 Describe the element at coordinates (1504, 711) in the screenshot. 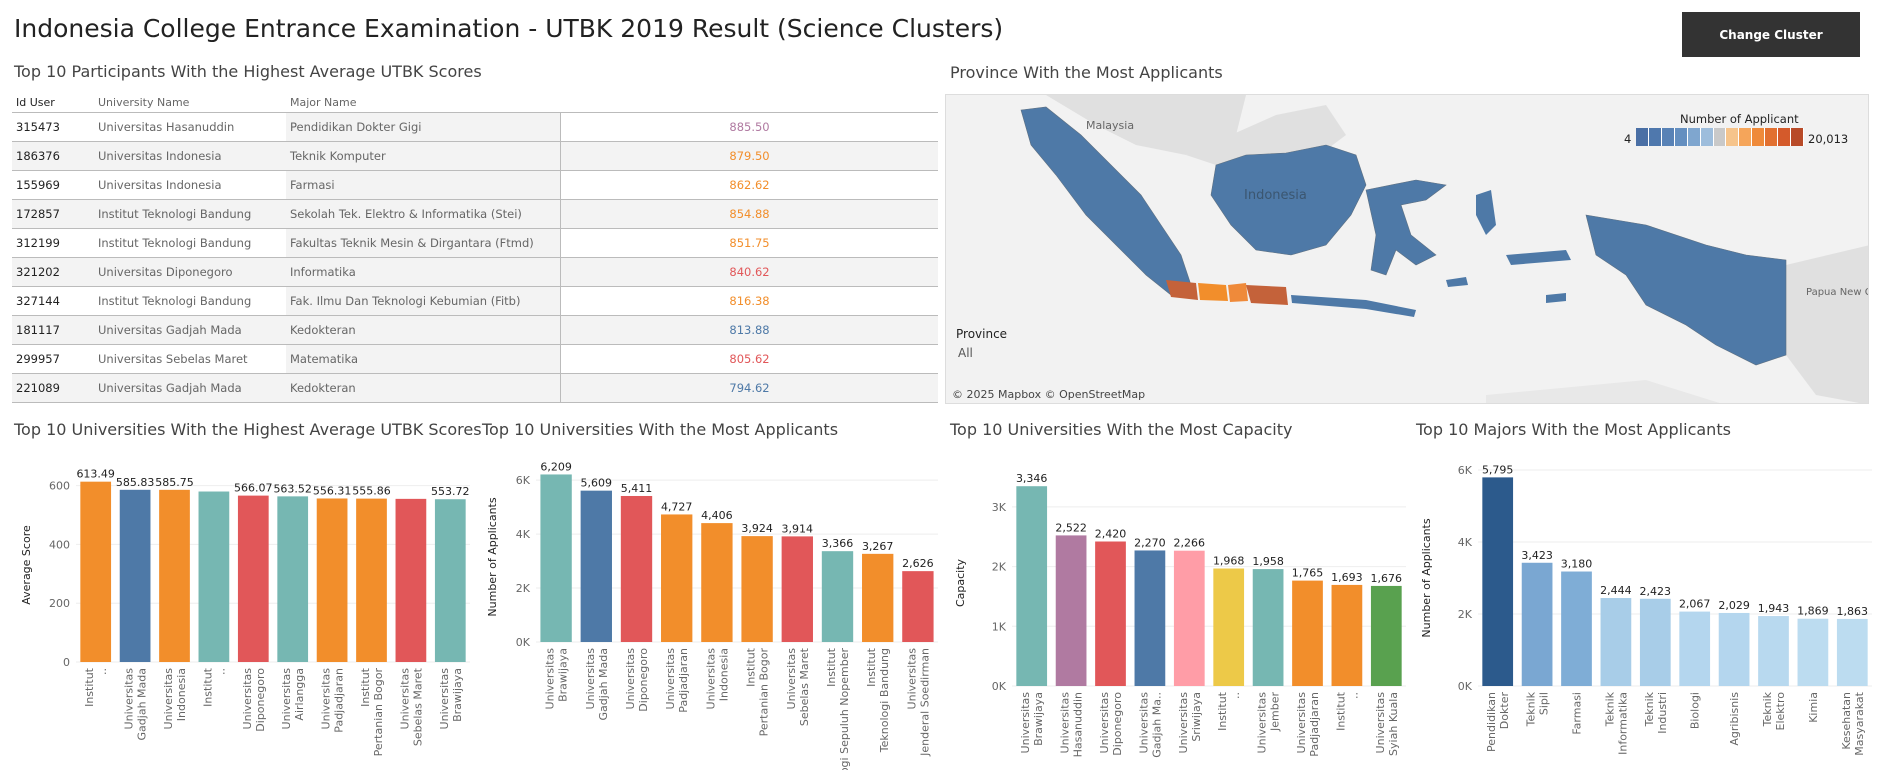

I see `x-tick-line: Dokter` at that location.